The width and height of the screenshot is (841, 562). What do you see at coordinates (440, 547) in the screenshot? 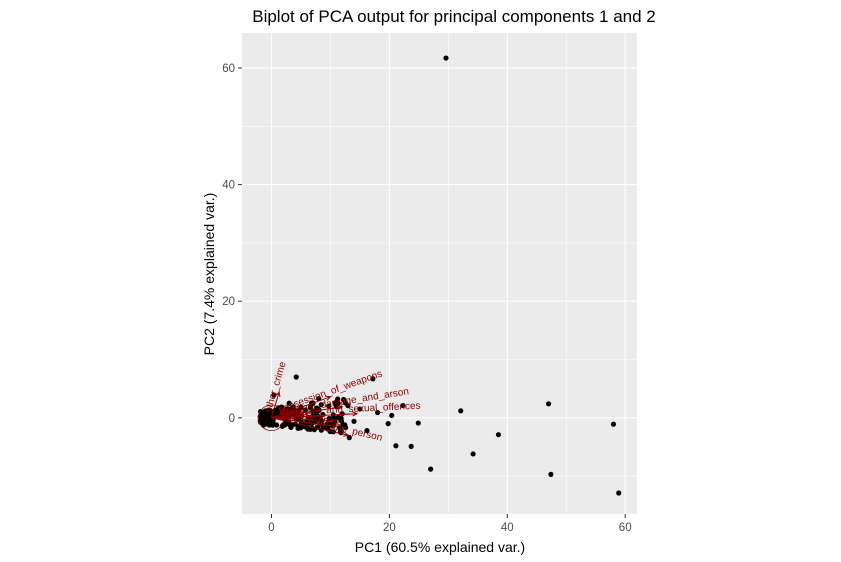
I see `x-axis-title: PC1 (60.5% explained var.)` at bounding box center [440, 547].